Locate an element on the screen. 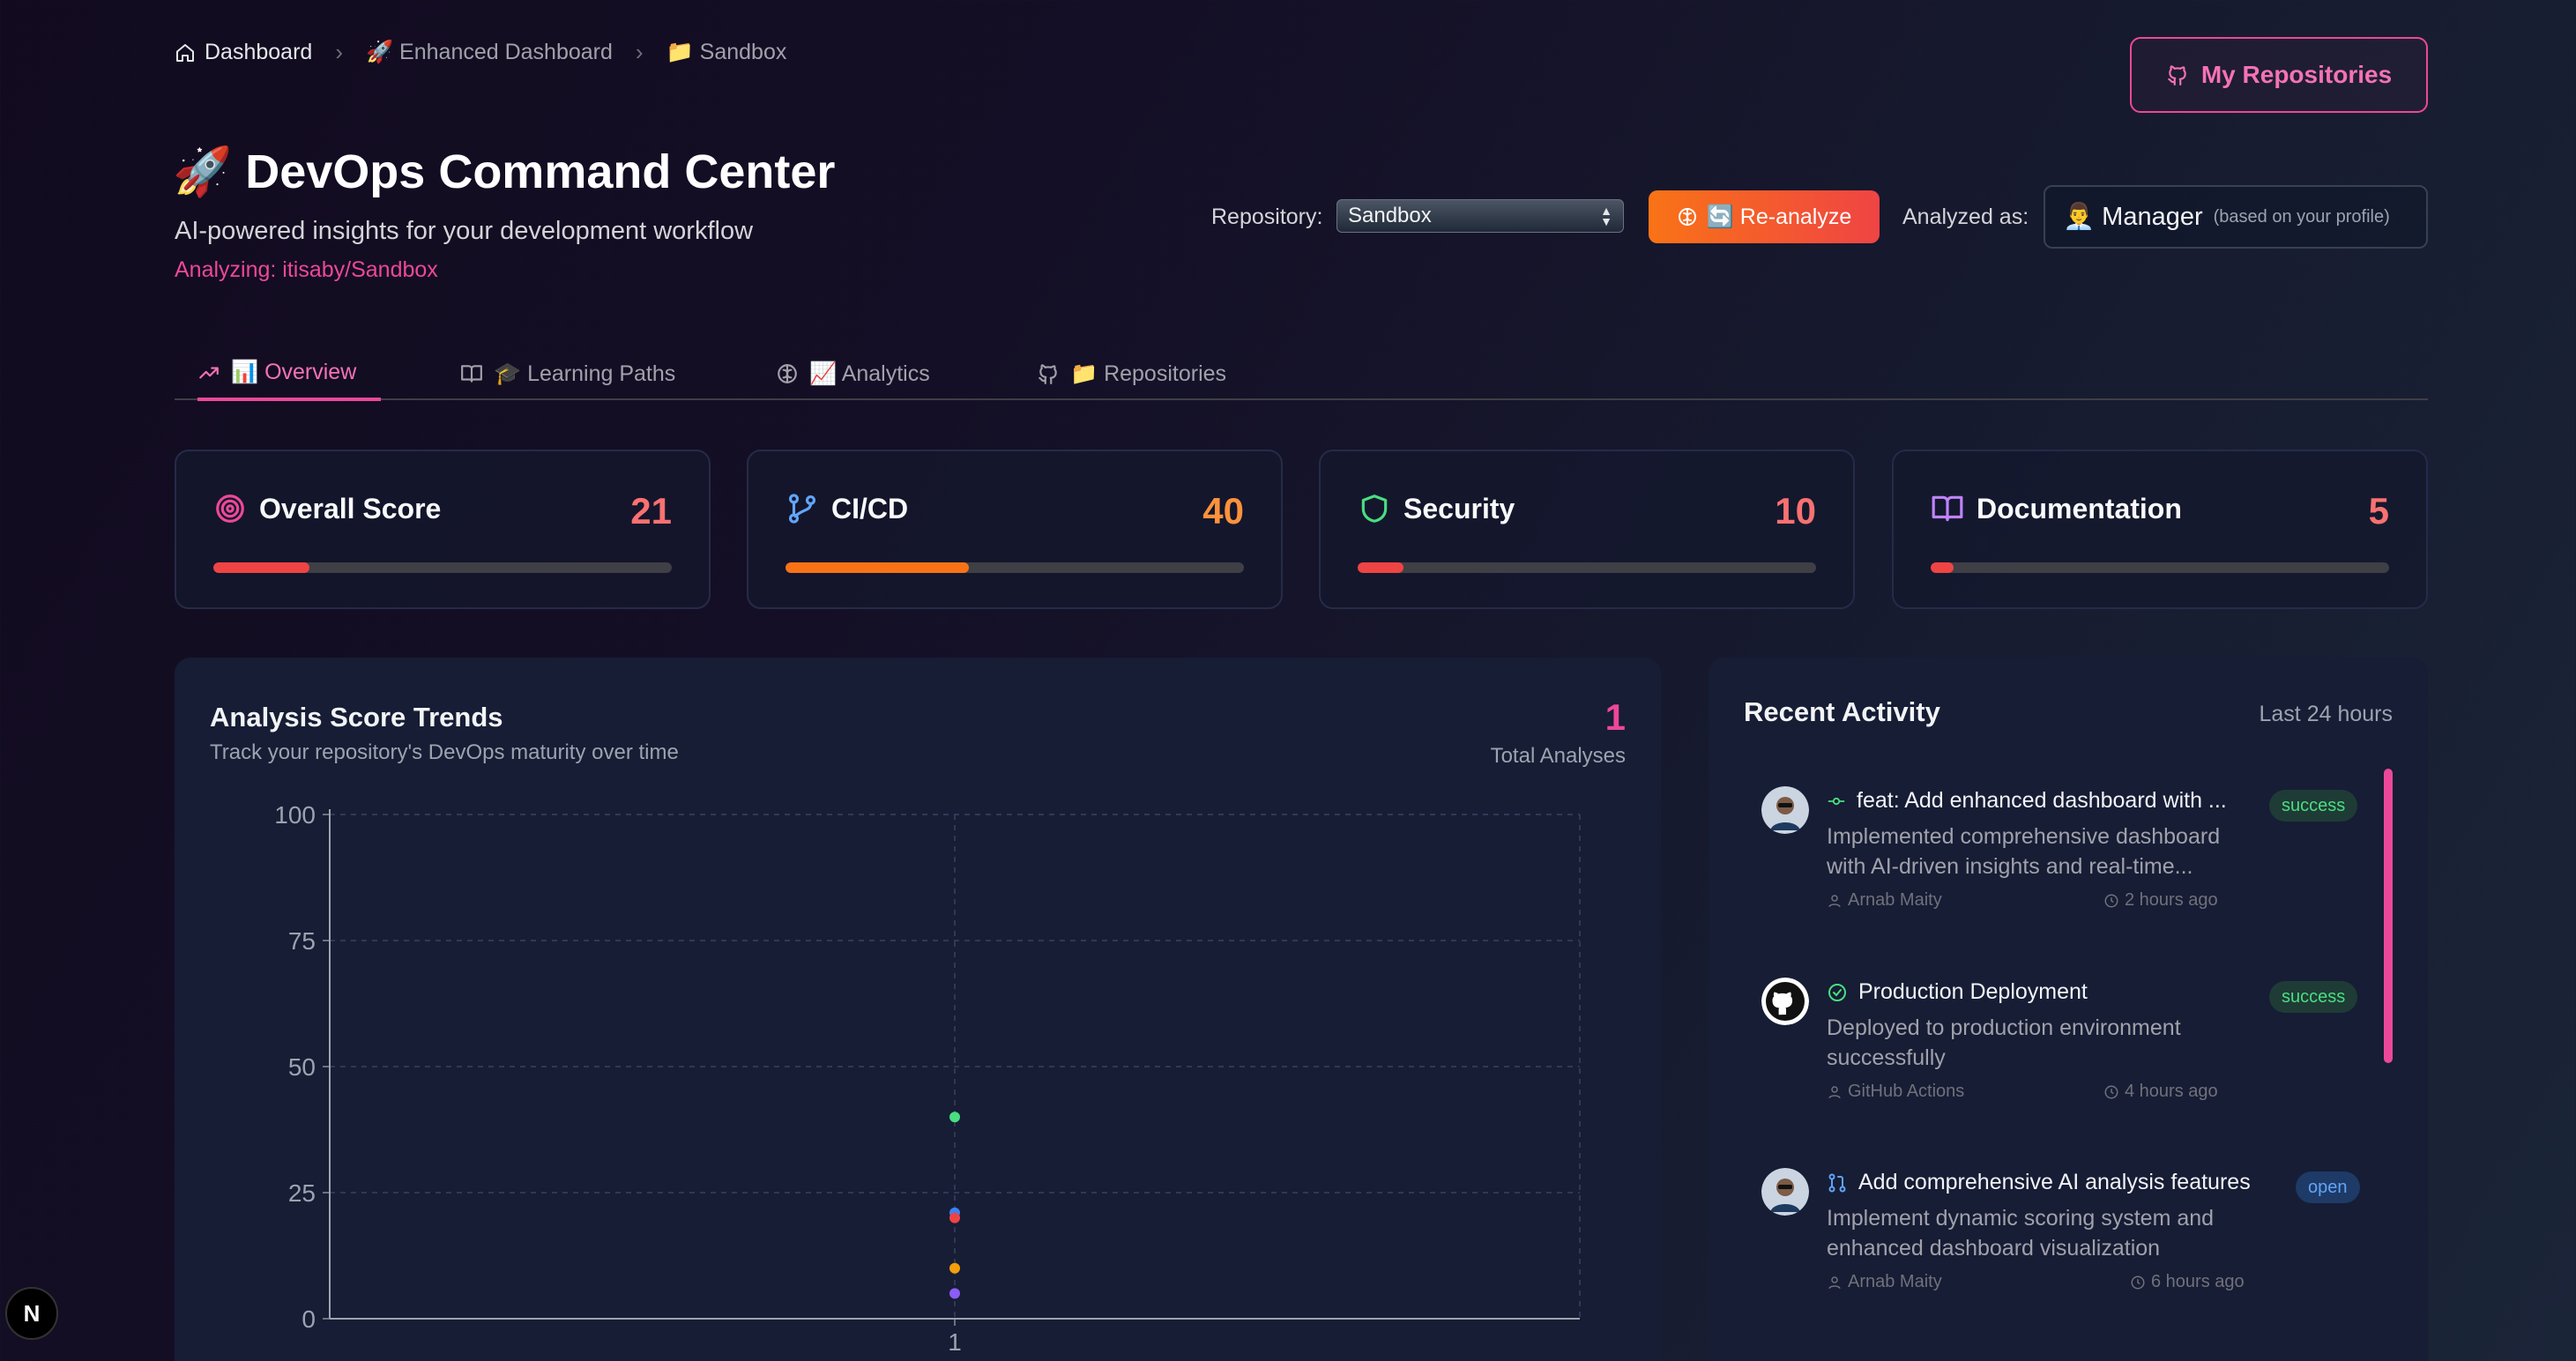  reanalyze-button: 🔄 Re-analyze is located at coordinates (1765, 216).